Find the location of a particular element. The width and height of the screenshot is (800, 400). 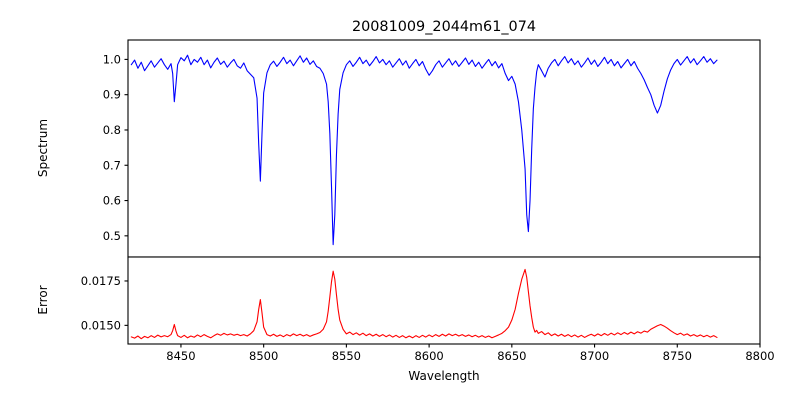

y-tick-label: 0.0150 is located at coordinates (101, 325).